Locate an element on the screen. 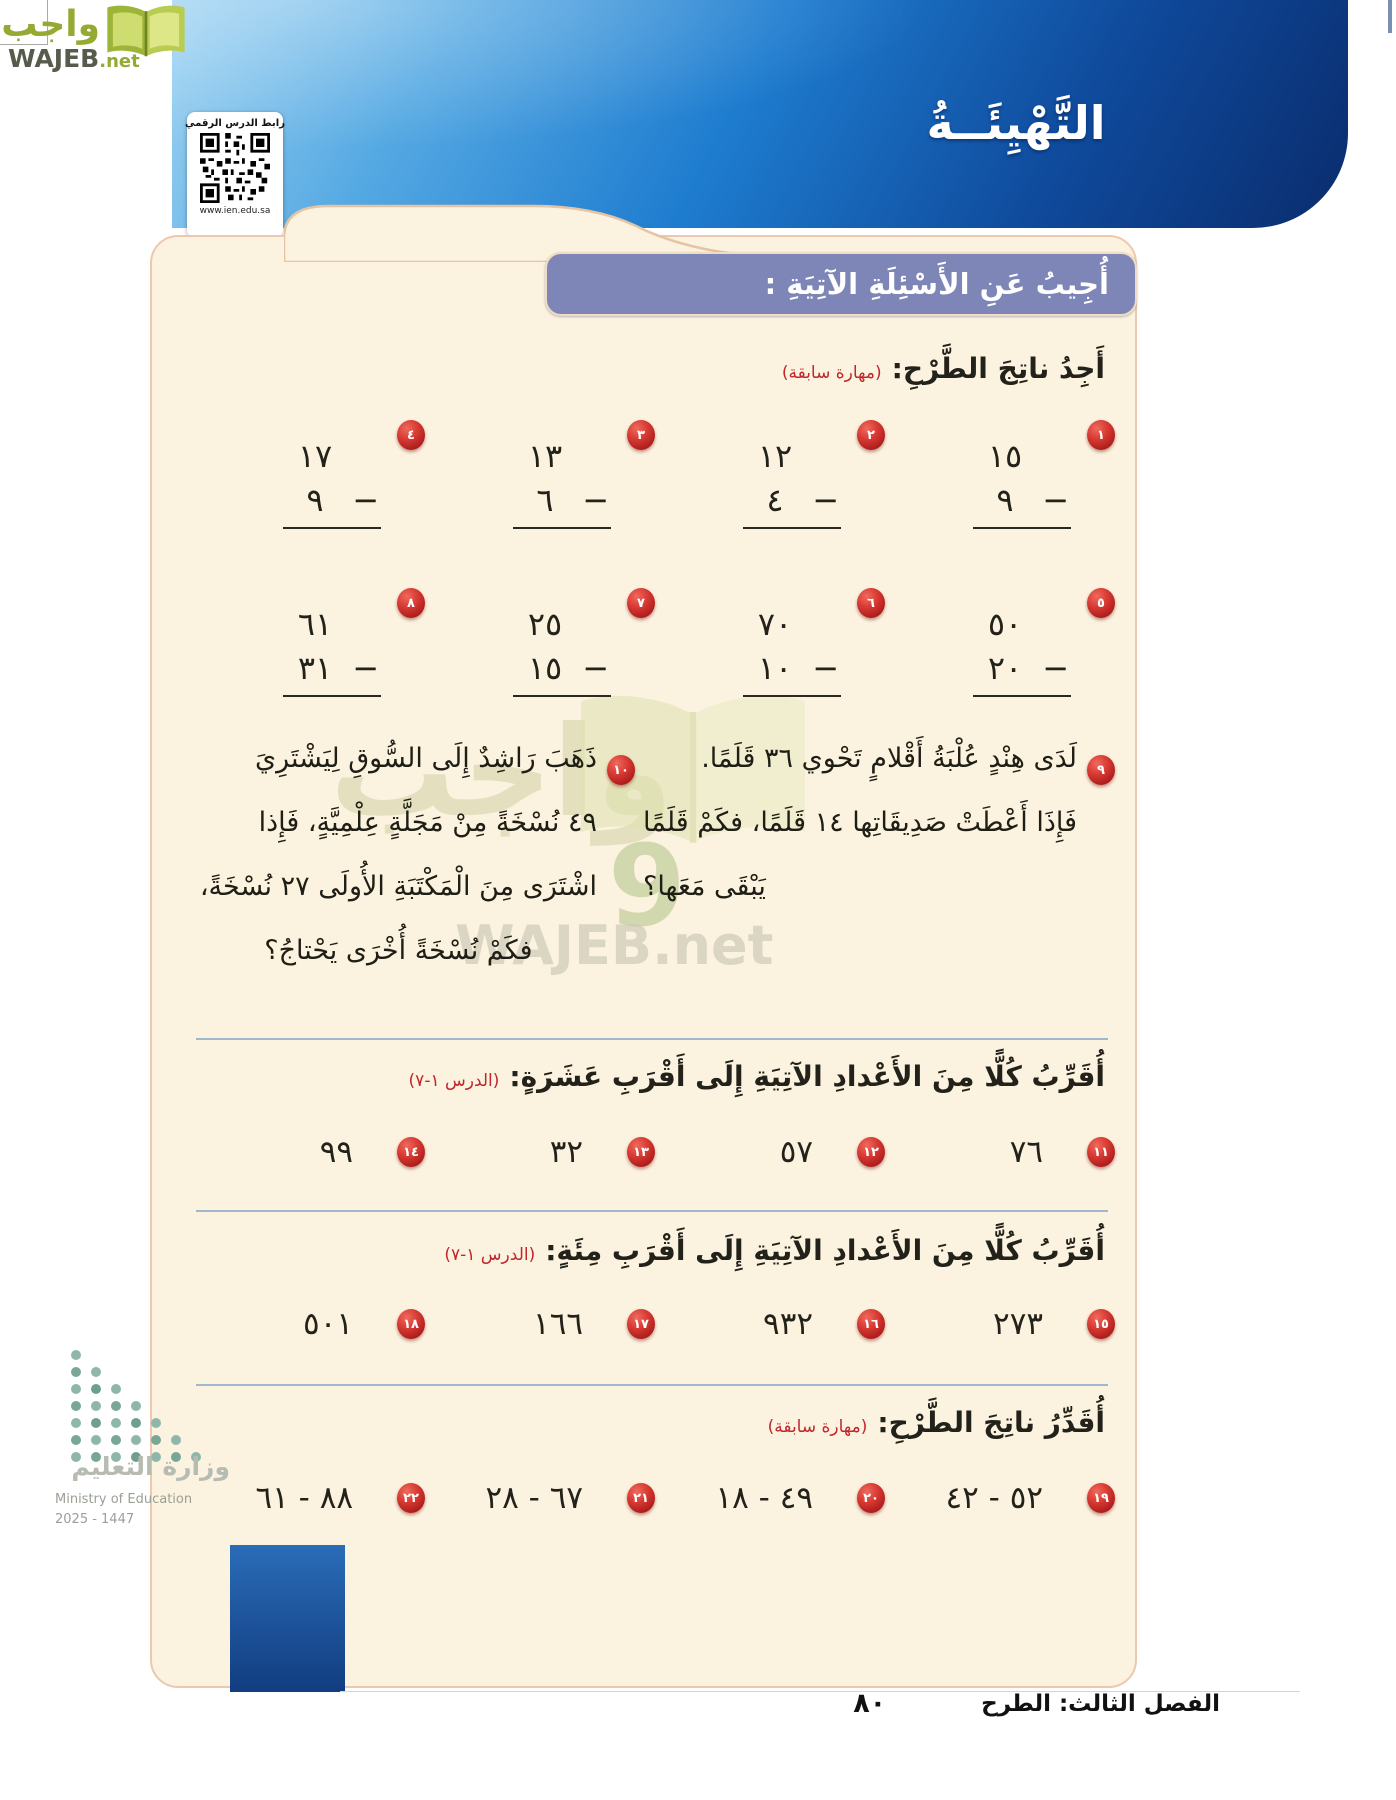 The image size is (1396, 1800). crop-mark-vertical is located at coordinates (47, 22).